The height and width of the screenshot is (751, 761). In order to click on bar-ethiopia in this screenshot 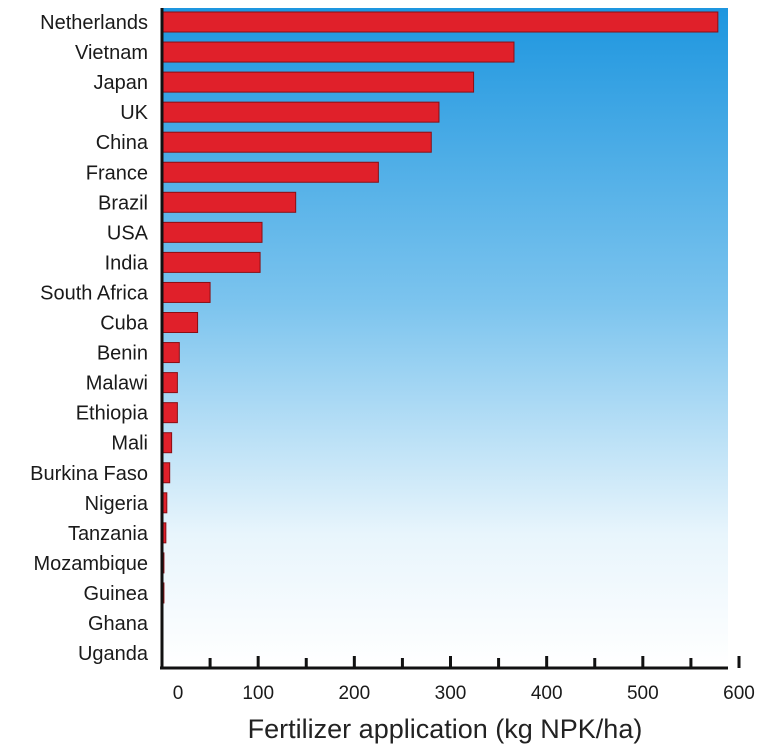, I will do `click(169, 413)`.